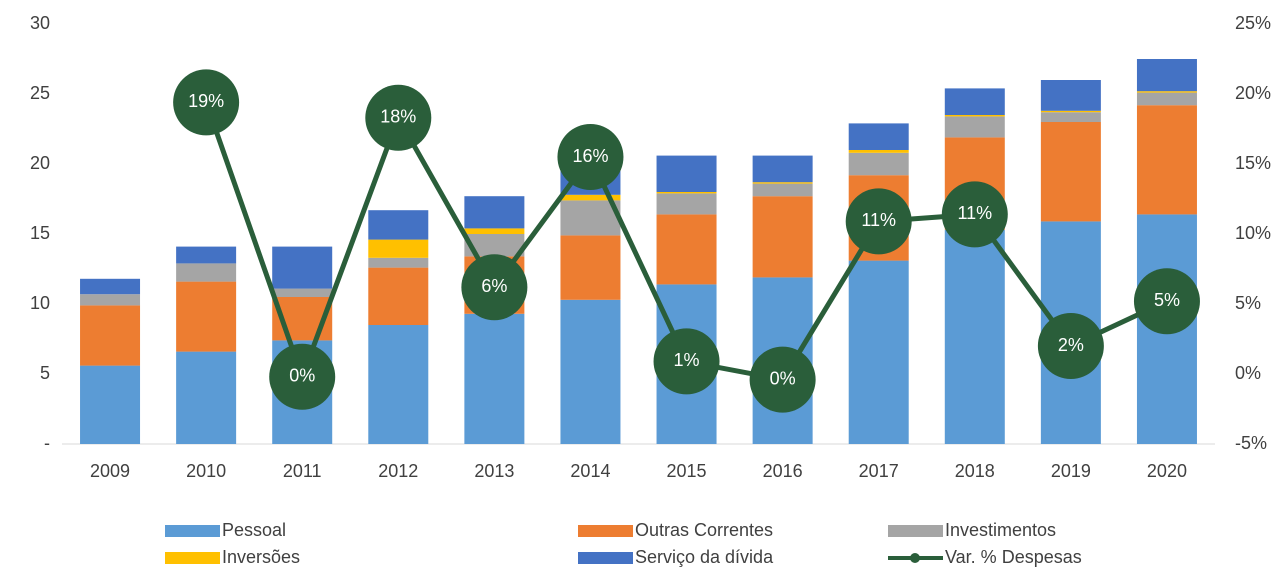 The height and width of the screenshot is (571, 1285). I want to click on legend-marker, so click(915, 558).